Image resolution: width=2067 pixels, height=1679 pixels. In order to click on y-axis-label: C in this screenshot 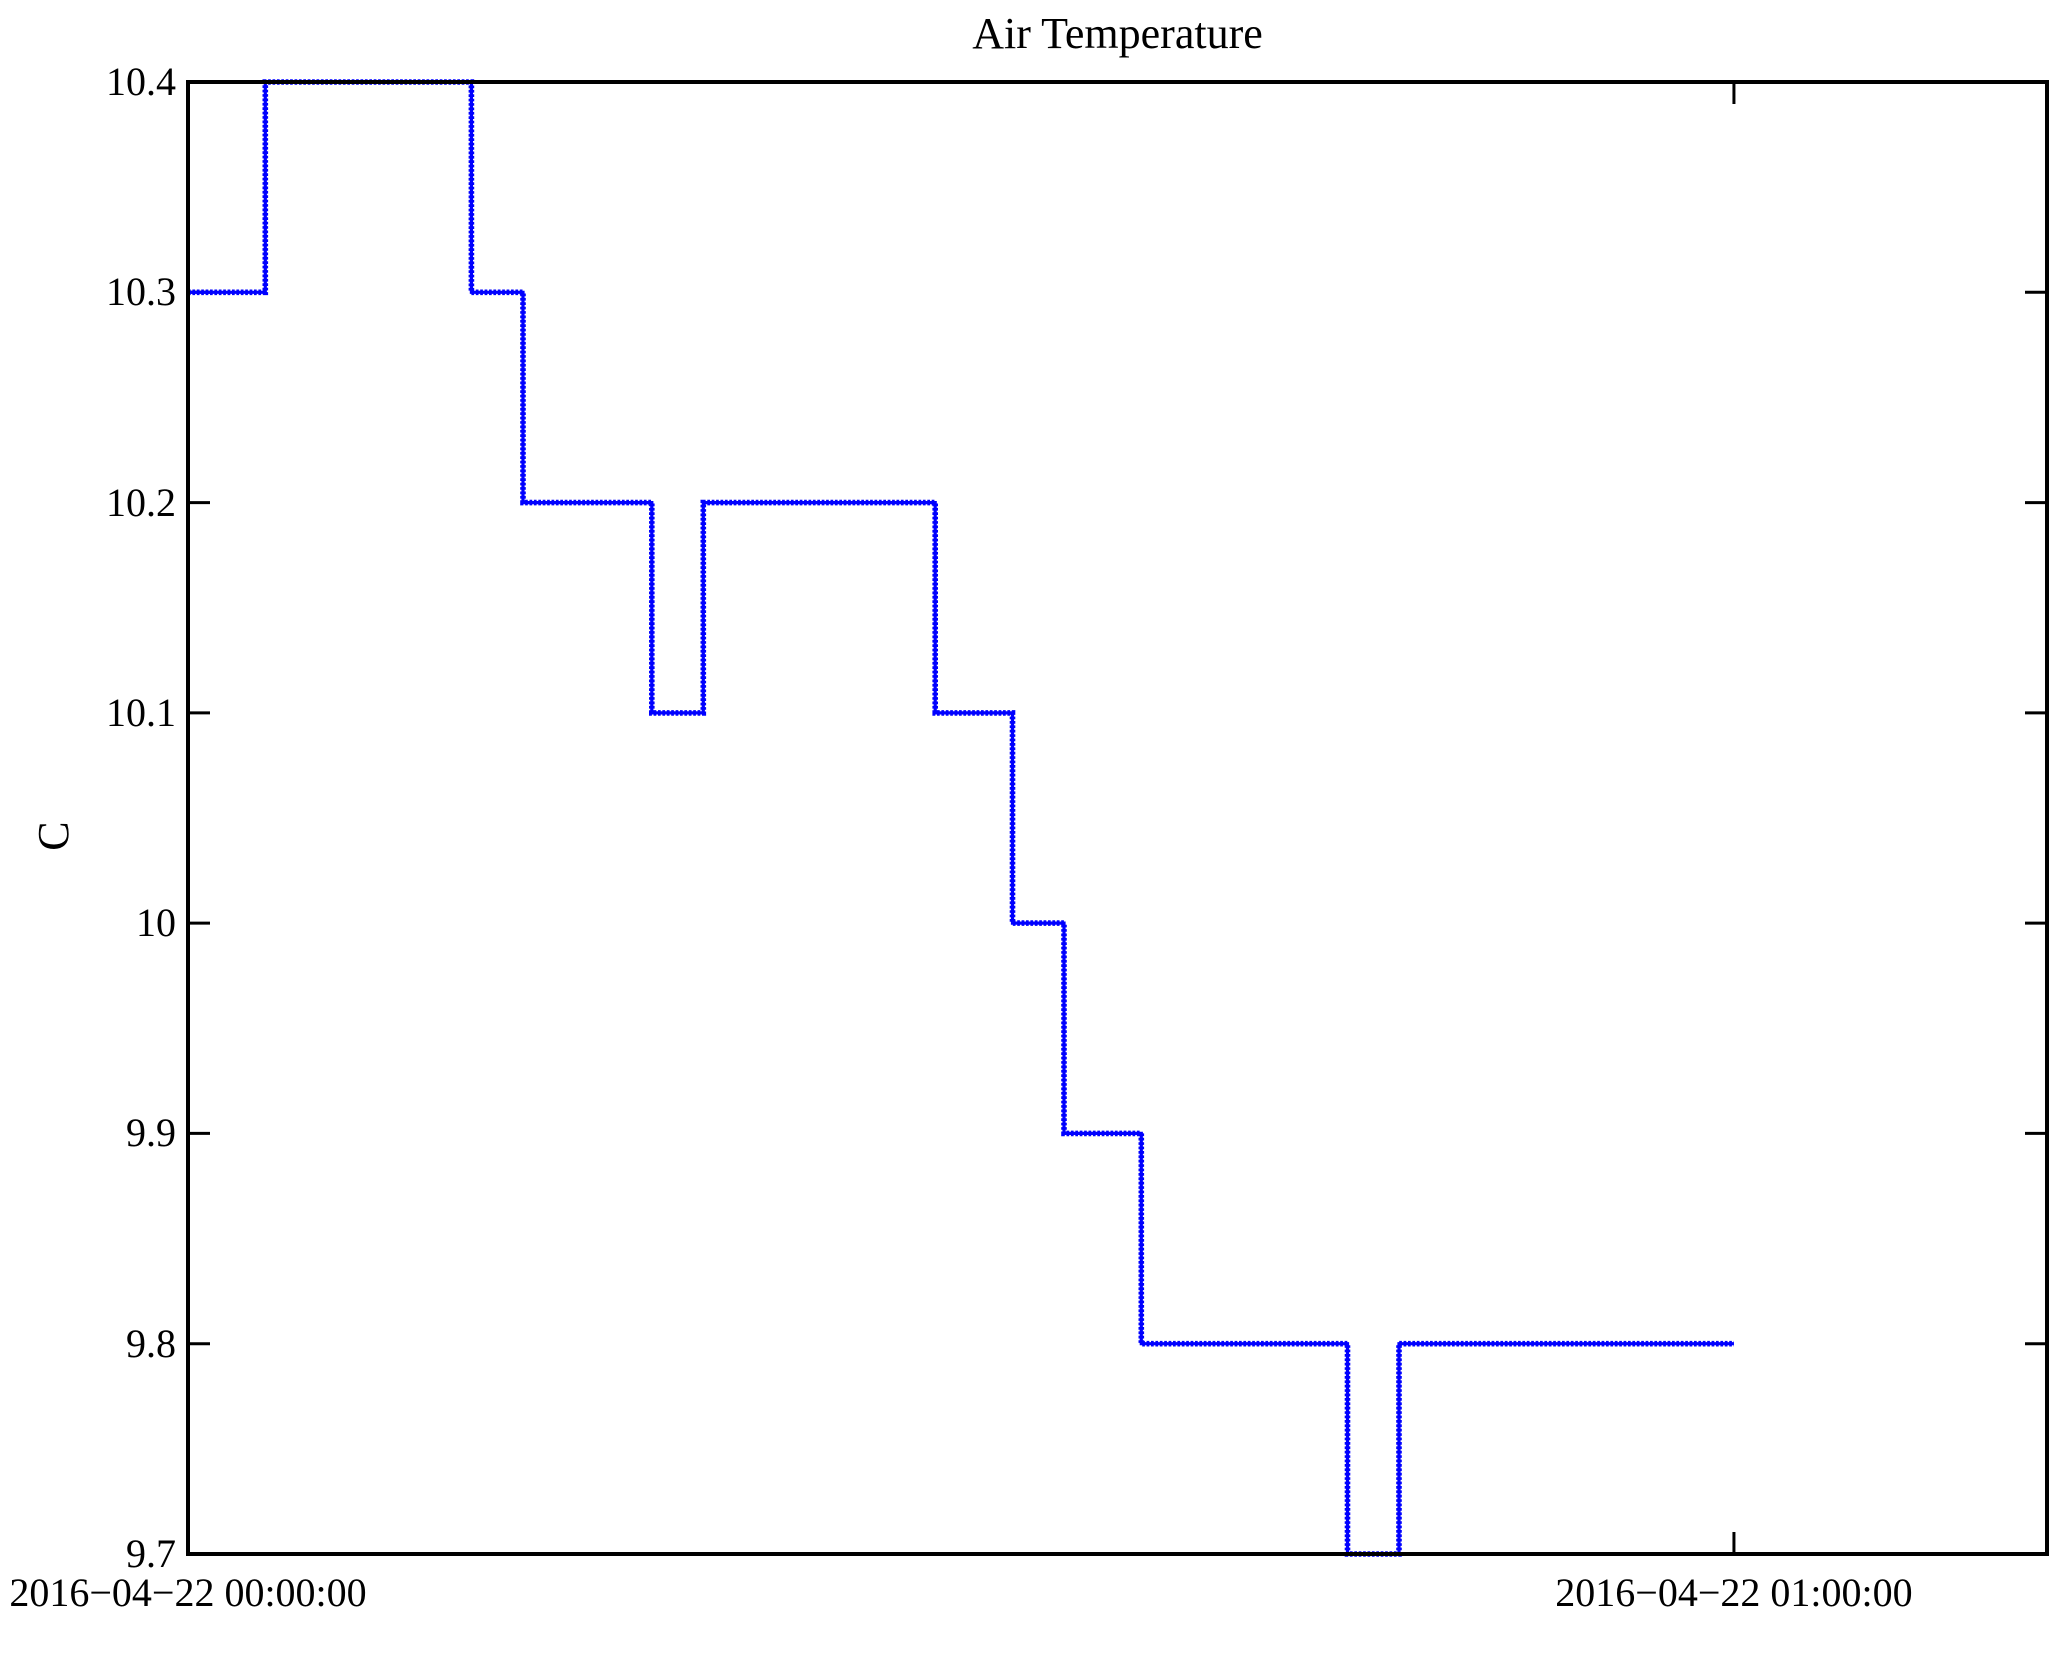, I will do `click(53, 836)`.